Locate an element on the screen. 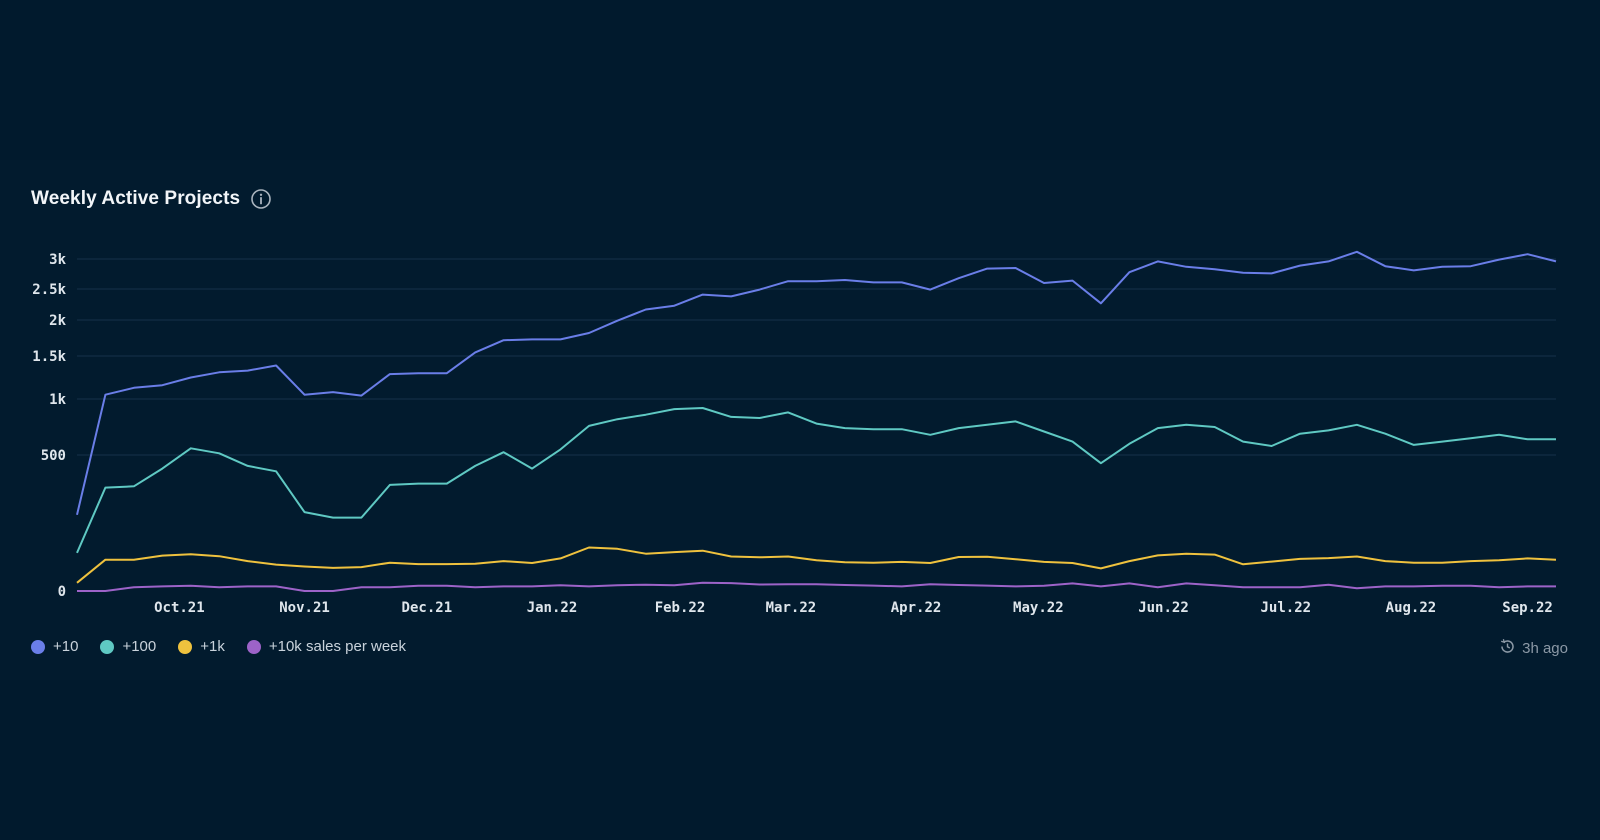 This screenshot has width=1600, height=840. x-tick-label: Jun.22 is located at coordinates (1163, 608).